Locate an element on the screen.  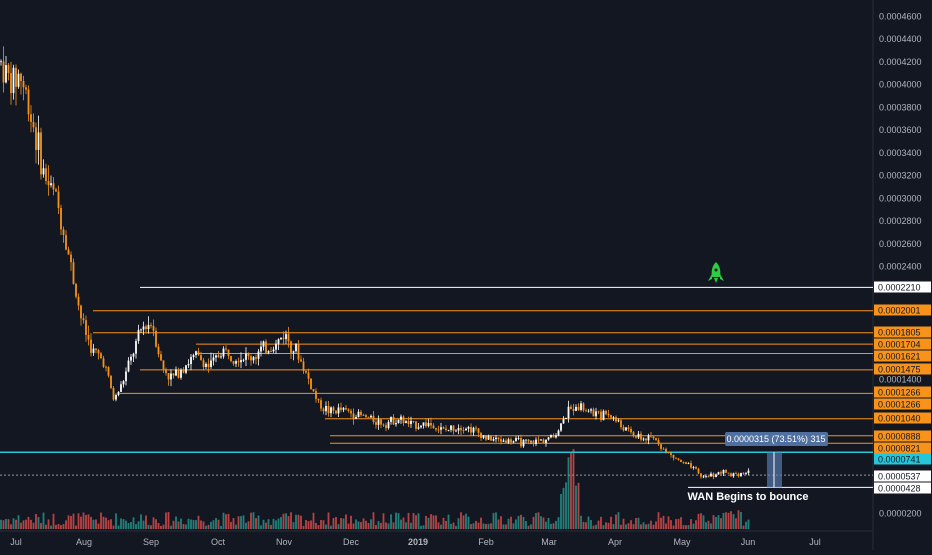
measurement-tool: 0.0000315 (73.51%) 315 is located at coordinates (776, 460).